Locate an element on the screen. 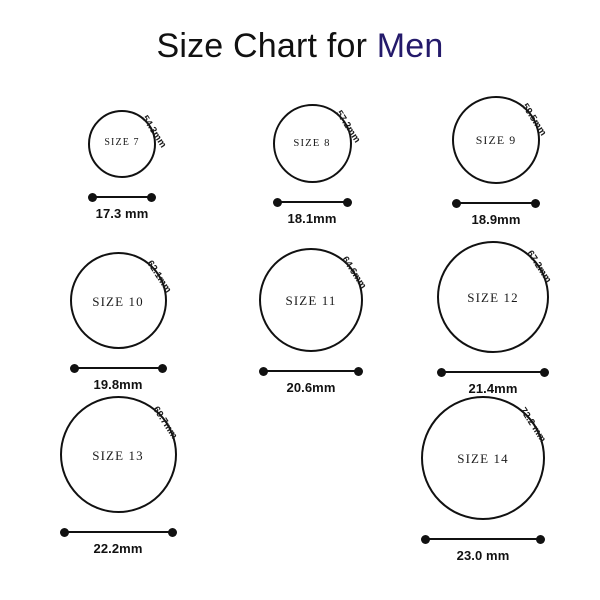 This screenshot has width=600, height=600. ring-circle-wrap: SIZE 11 64.6mm is located at coordinates (314, 300).